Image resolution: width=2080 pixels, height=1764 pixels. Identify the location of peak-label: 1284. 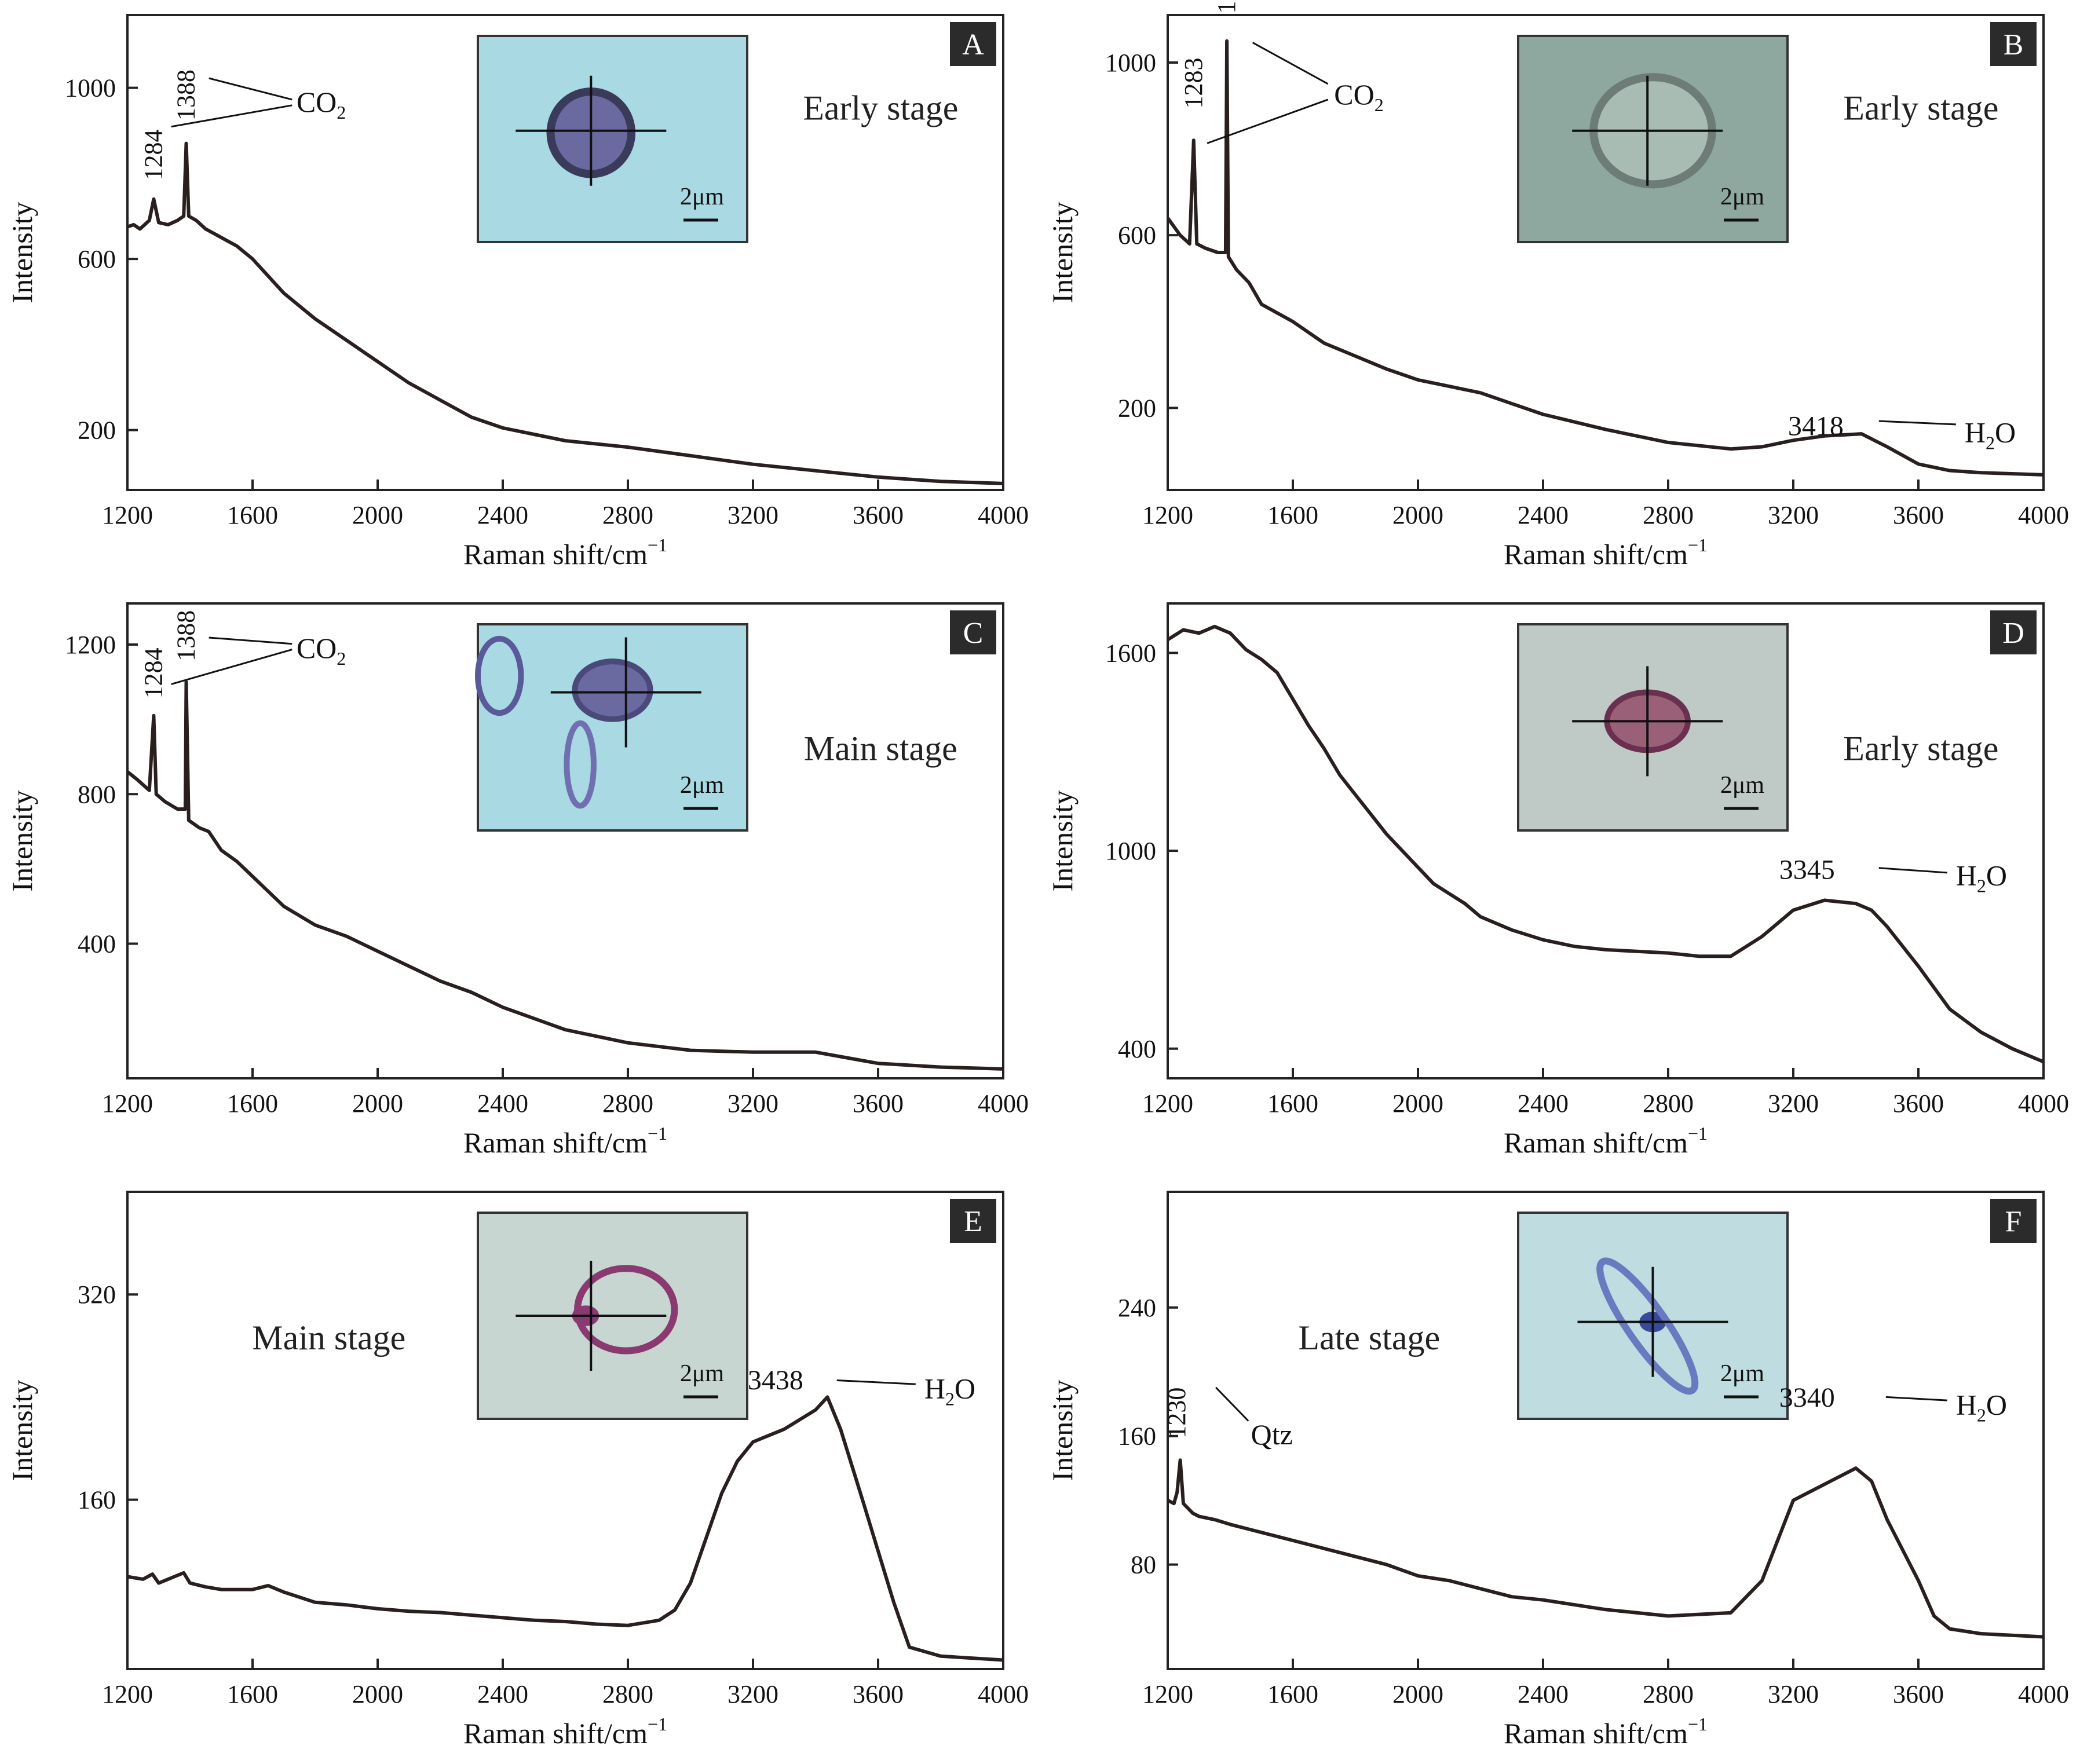
(153, 672).